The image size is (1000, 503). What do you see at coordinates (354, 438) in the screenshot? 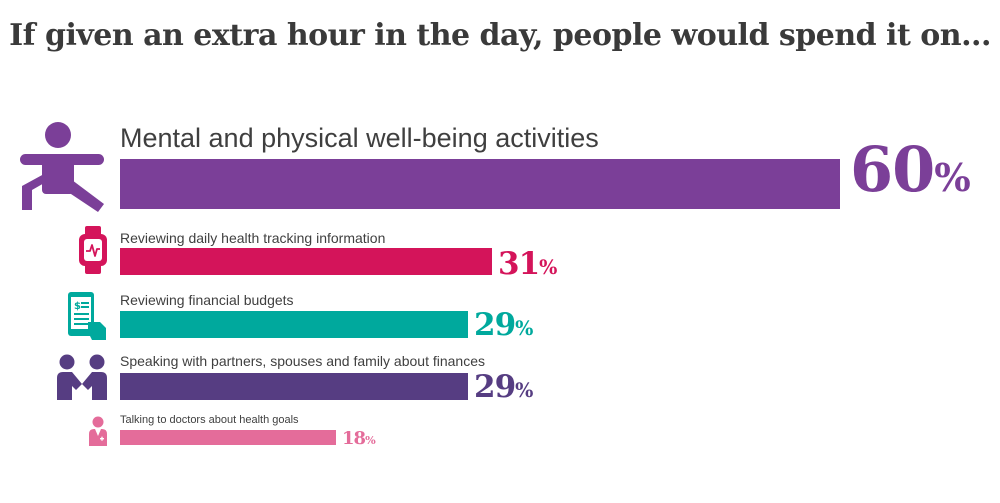
I see `value-number: 18` at bounding box center [354, 438].